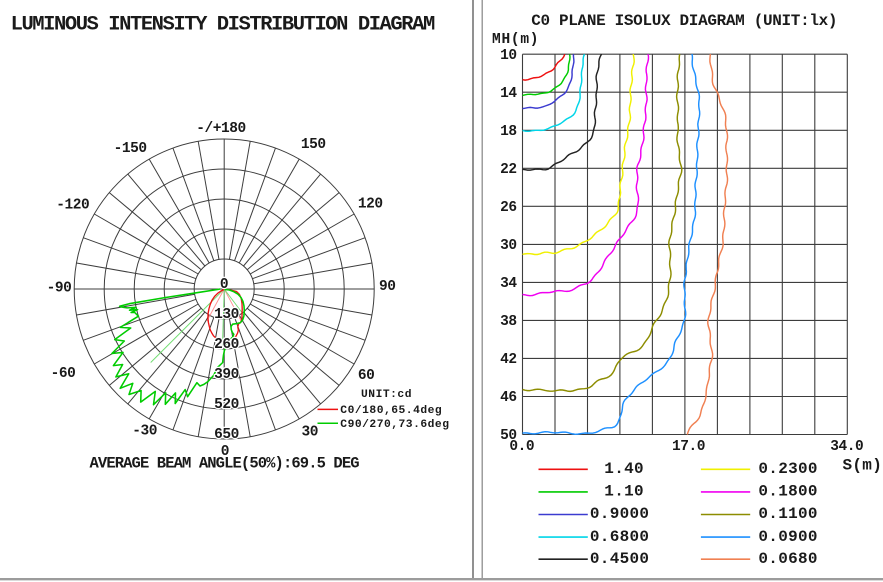  What do you see at coordinates (688, 447) in the screenshot?
I see `svg-text: 17.0` at bounding box center [688, 447].